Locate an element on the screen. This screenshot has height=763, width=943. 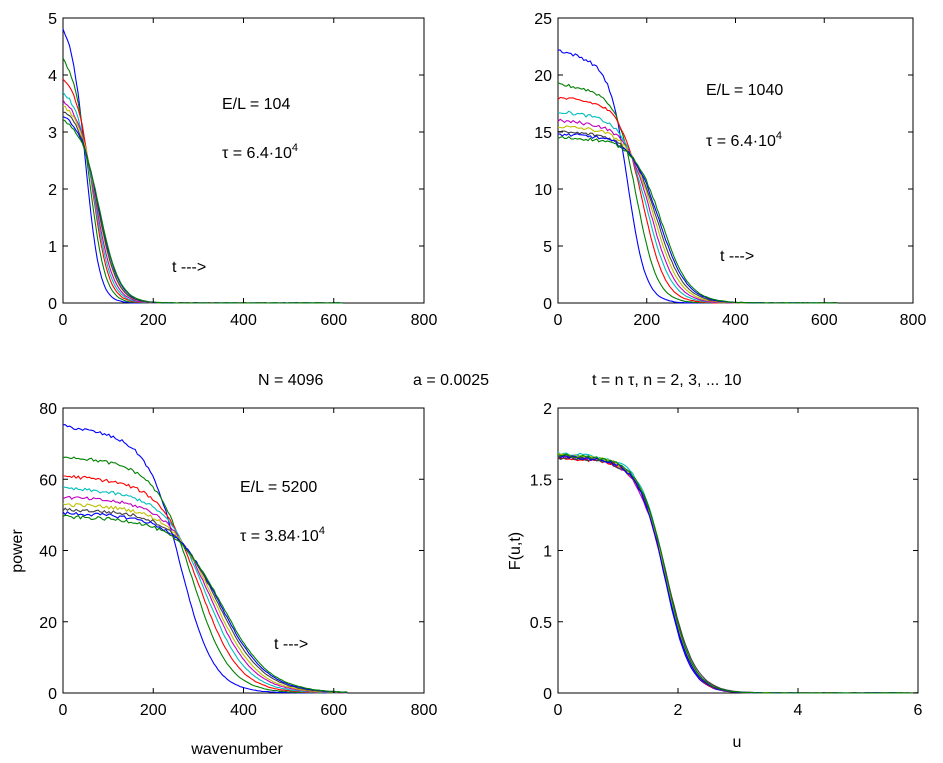
y-tick-label: 60 is located at coordinates (48, 480).